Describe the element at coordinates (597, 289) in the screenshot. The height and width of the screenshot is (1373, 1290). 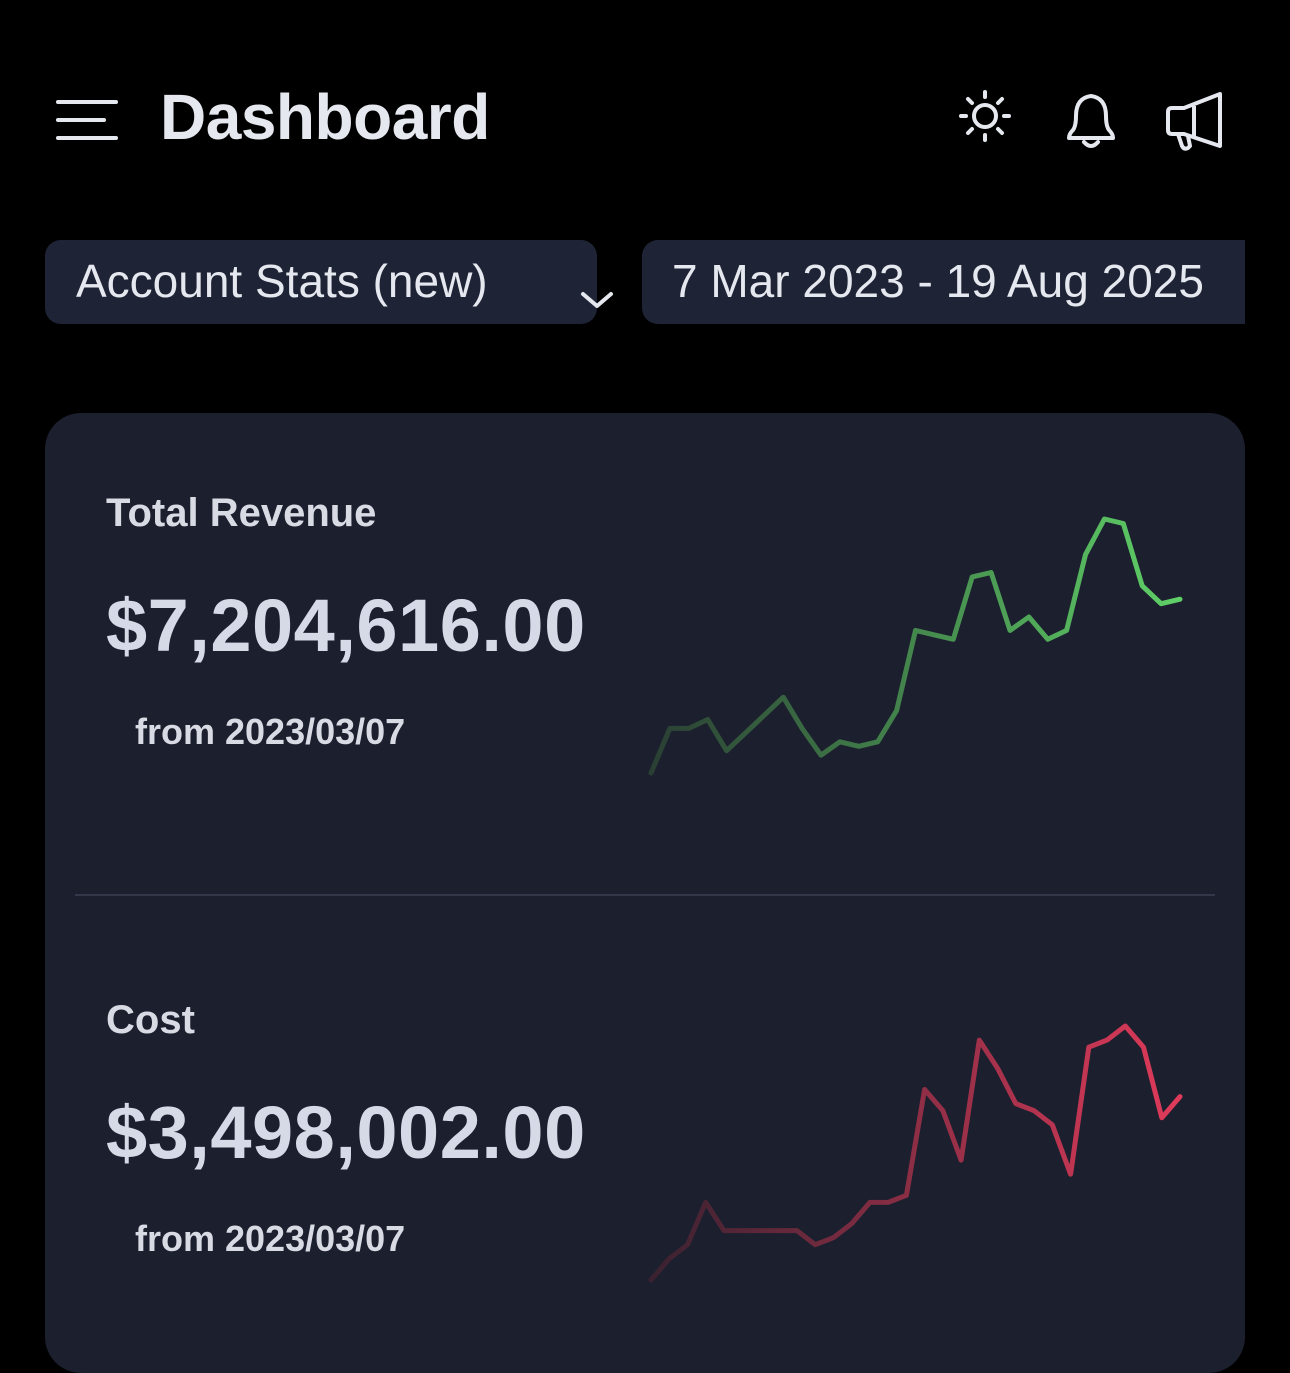
I see `chevron-down-icon` at that location.